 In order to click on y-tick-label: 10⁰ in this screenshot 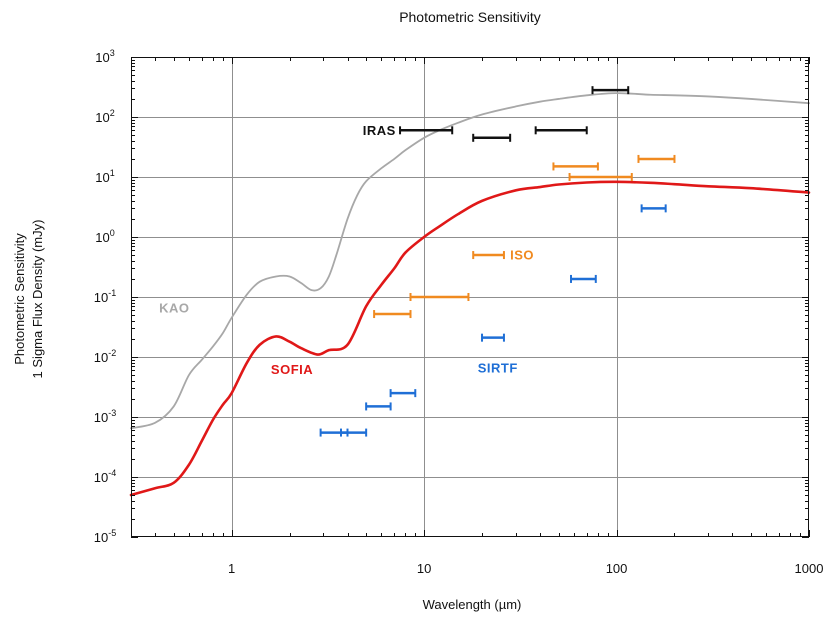, I will do `click(104, 236)`.